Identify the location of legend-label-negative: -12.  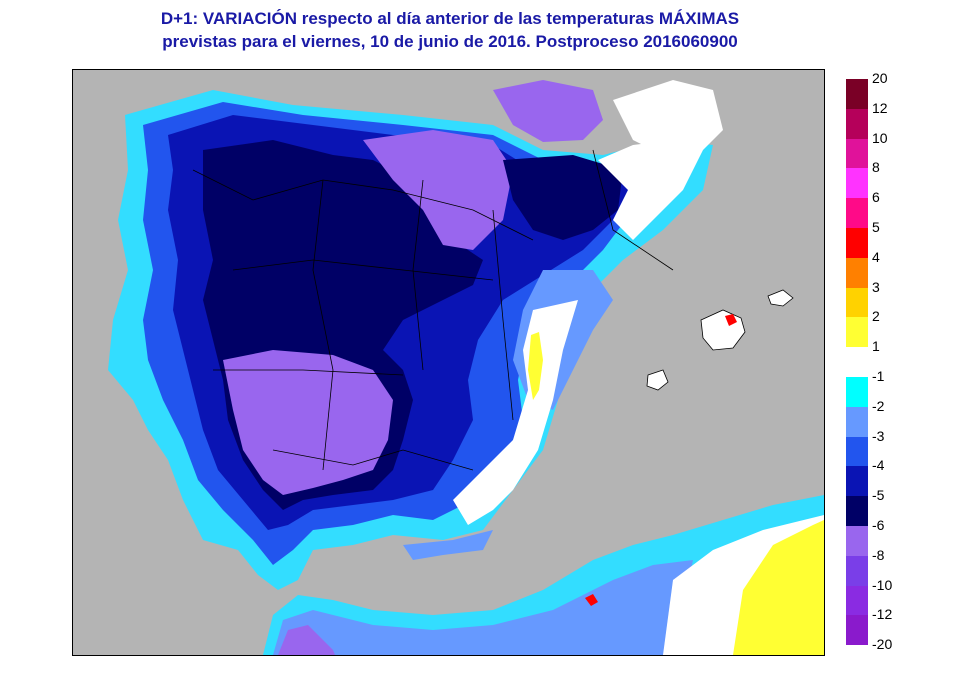
(882, 614).